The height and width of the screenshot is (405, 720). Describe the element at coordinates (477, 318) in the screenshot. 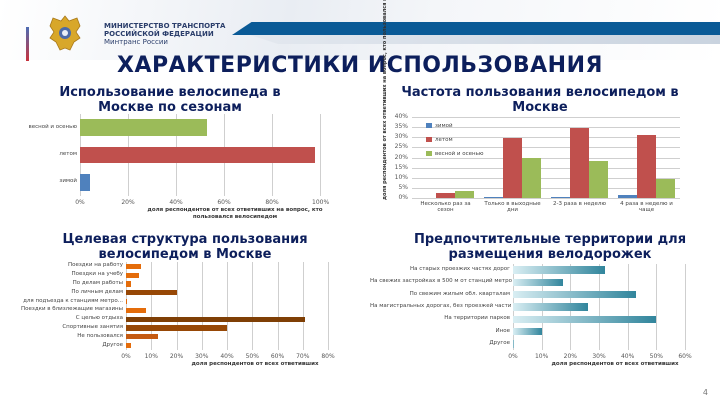

I see `category-label: На территории парков` at that location.